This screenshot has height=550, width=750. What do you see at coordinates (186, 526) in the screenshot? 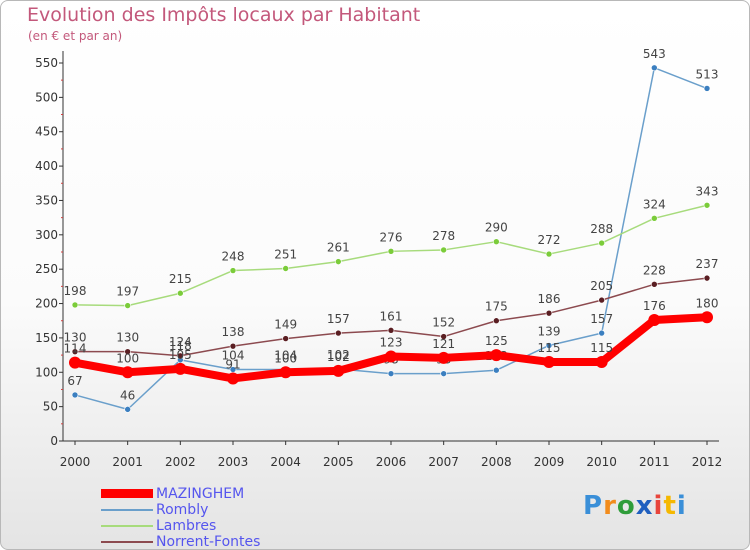
I see `legend-label-lambres: Lambres` at bounding box center [186, 526].